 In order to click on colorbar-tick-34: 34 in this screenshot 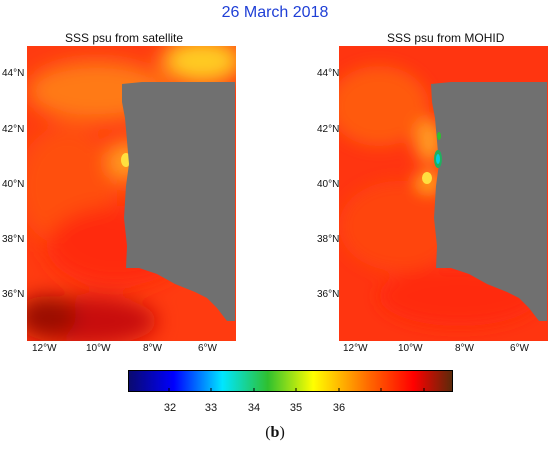, I will do `click(254, 408)`.